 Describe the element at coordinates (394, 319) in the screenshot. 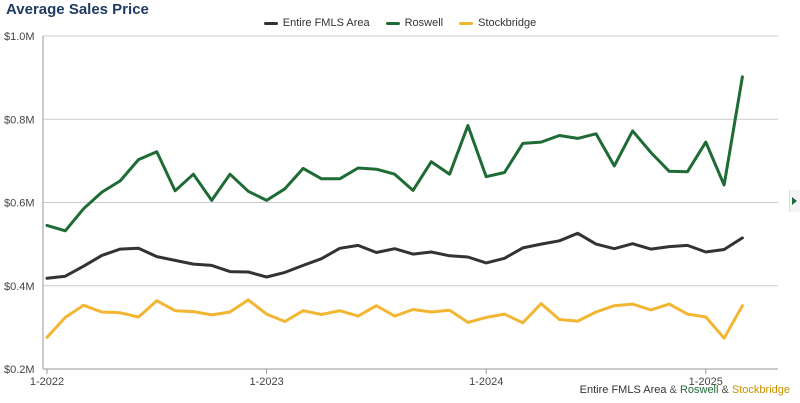

I see `series-line-stockbridge` at that location.